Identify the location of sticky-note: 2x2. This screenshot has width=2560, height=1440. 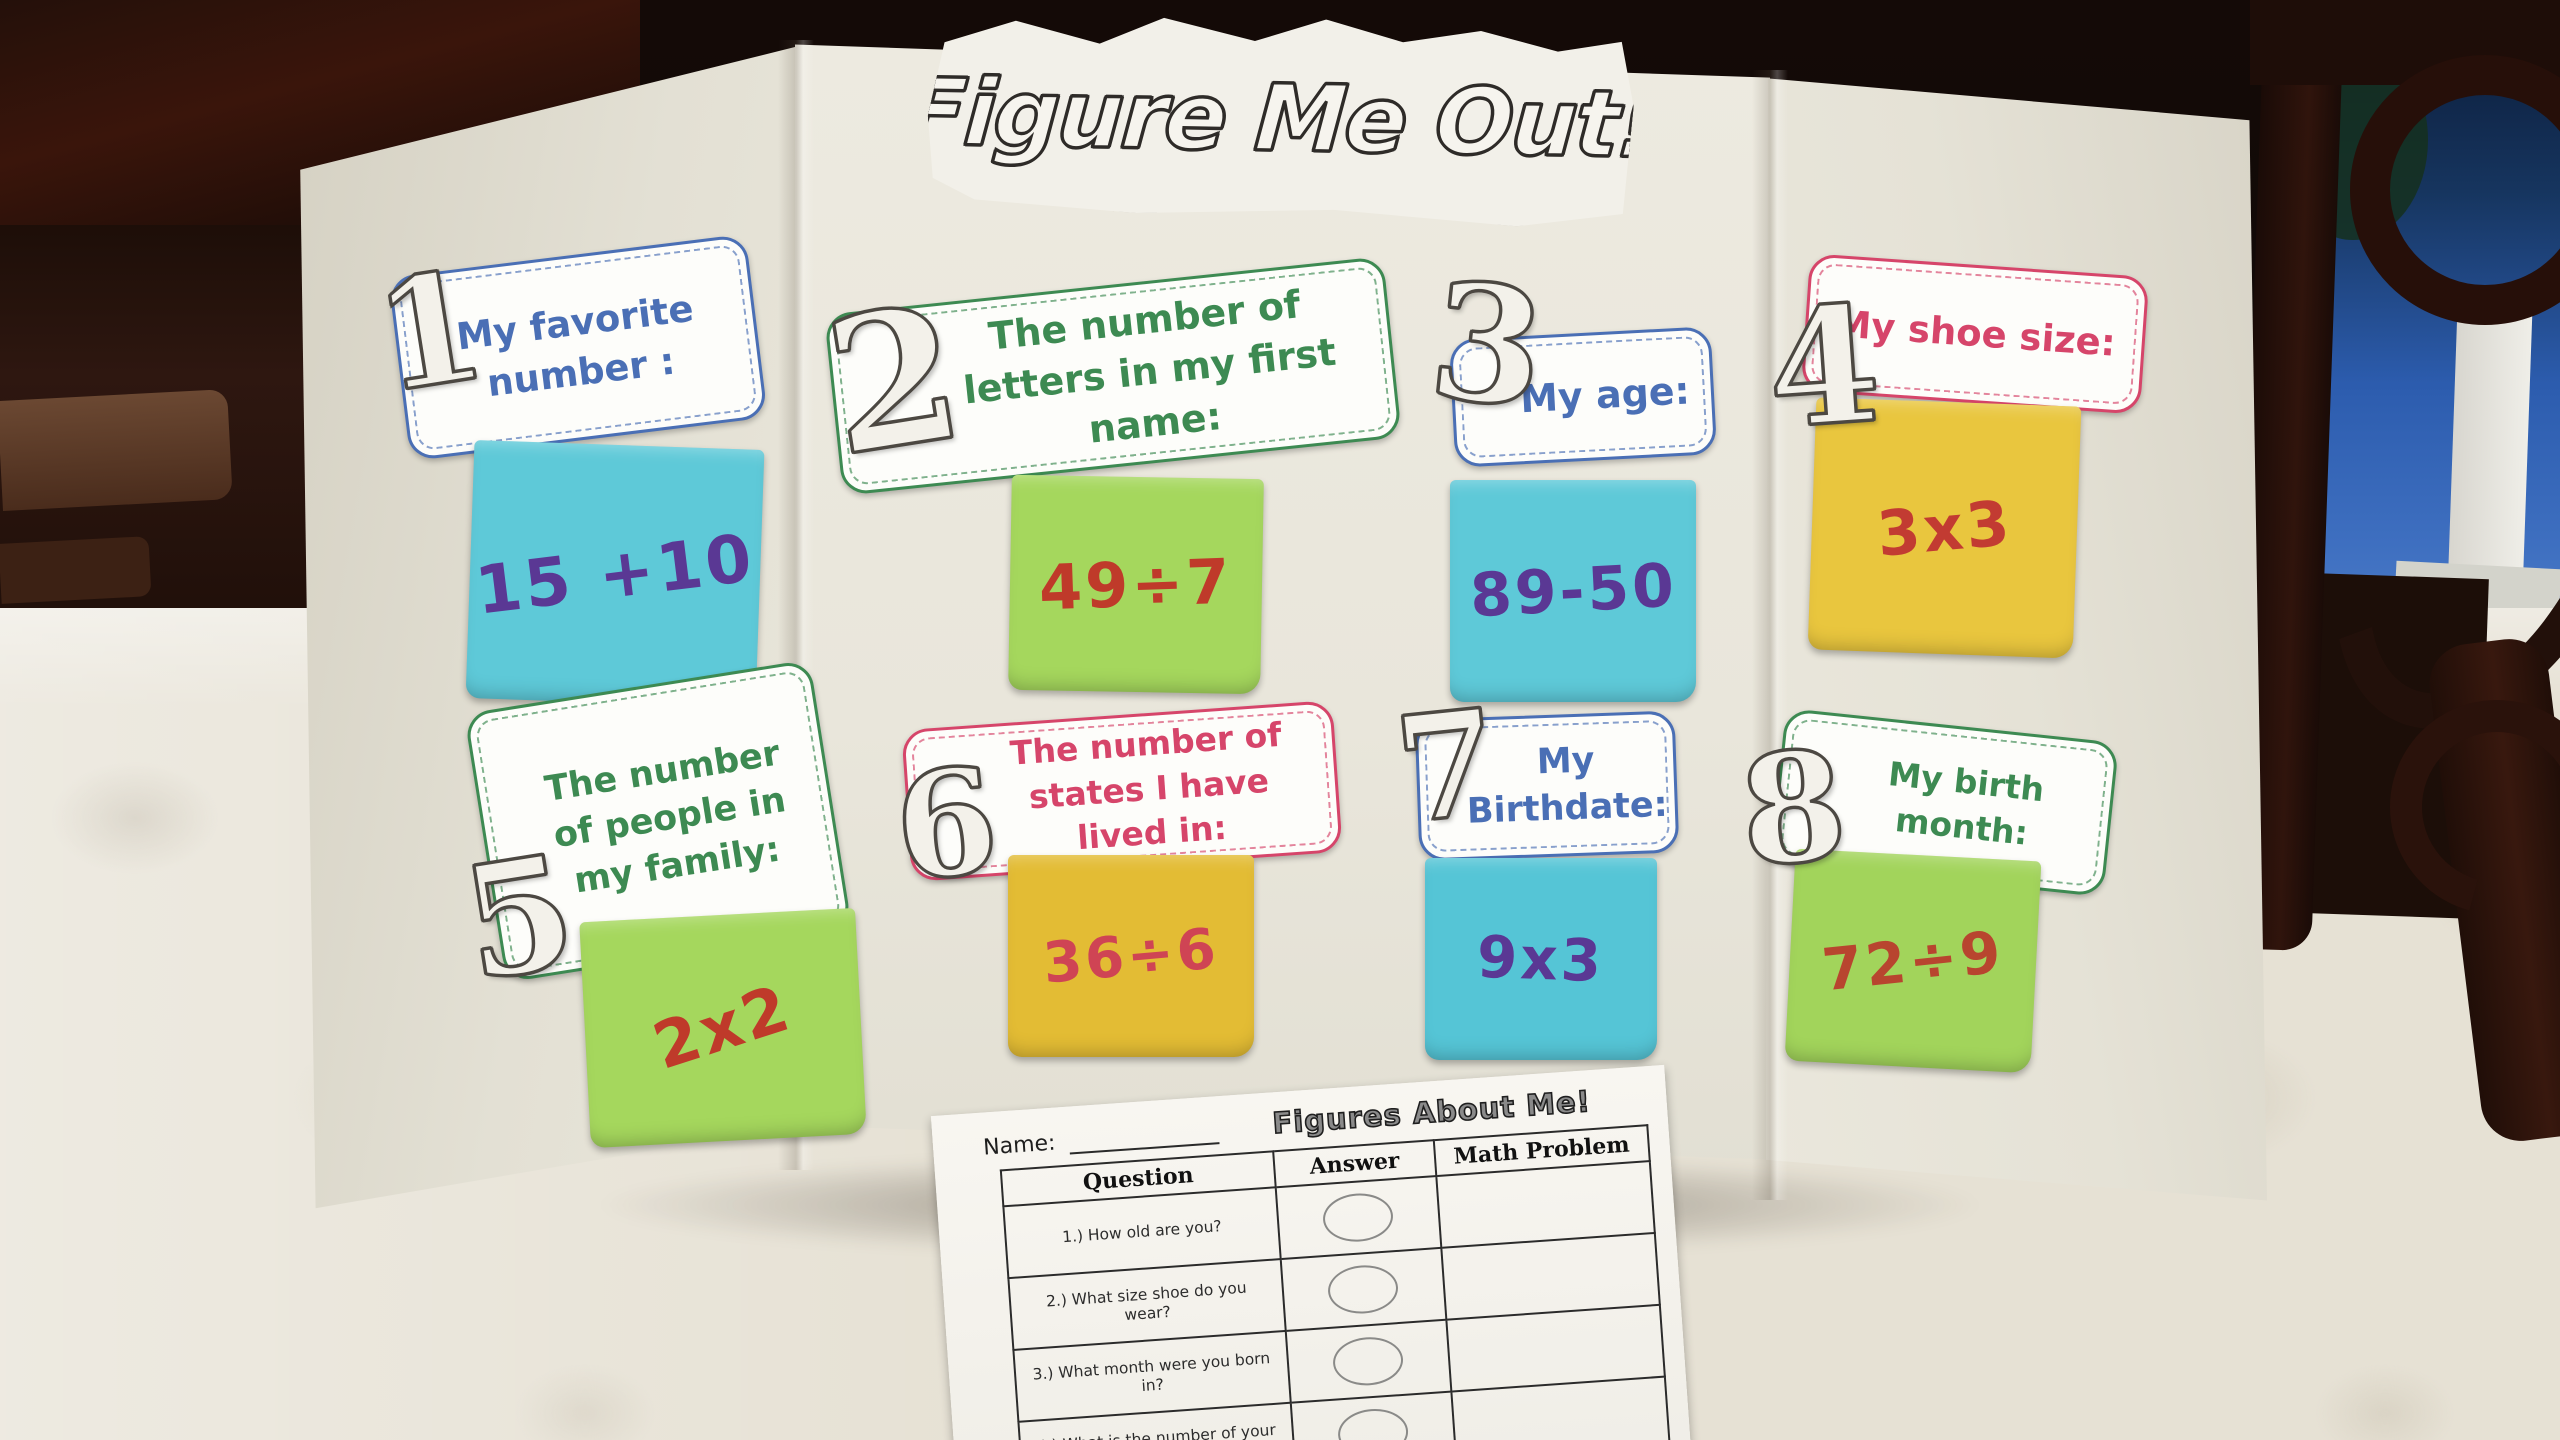
(723, 1028).